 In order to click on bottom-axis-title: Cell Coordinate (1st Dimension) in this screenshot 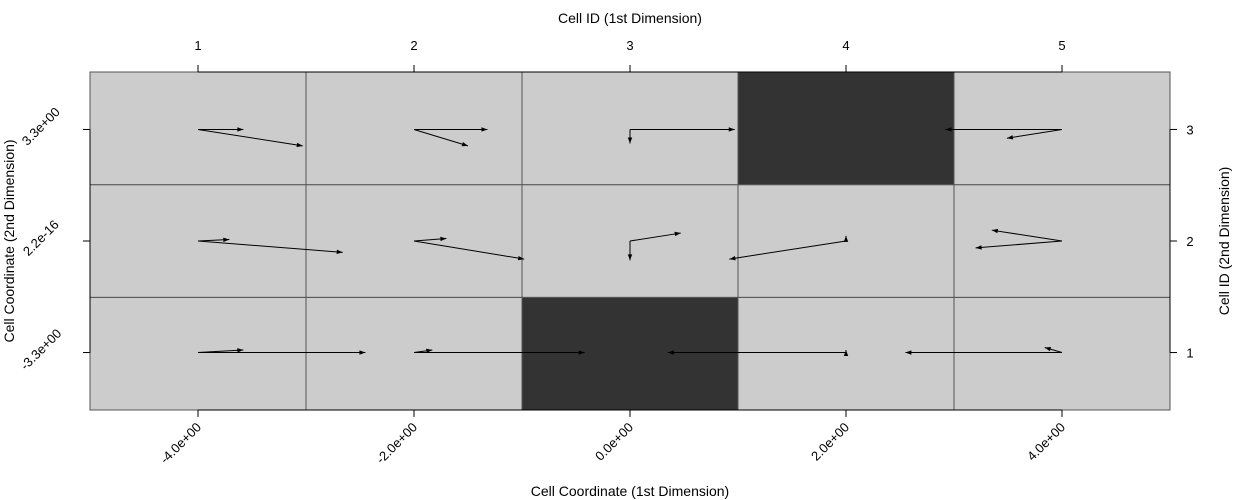, I will do `click(630, 491)`.